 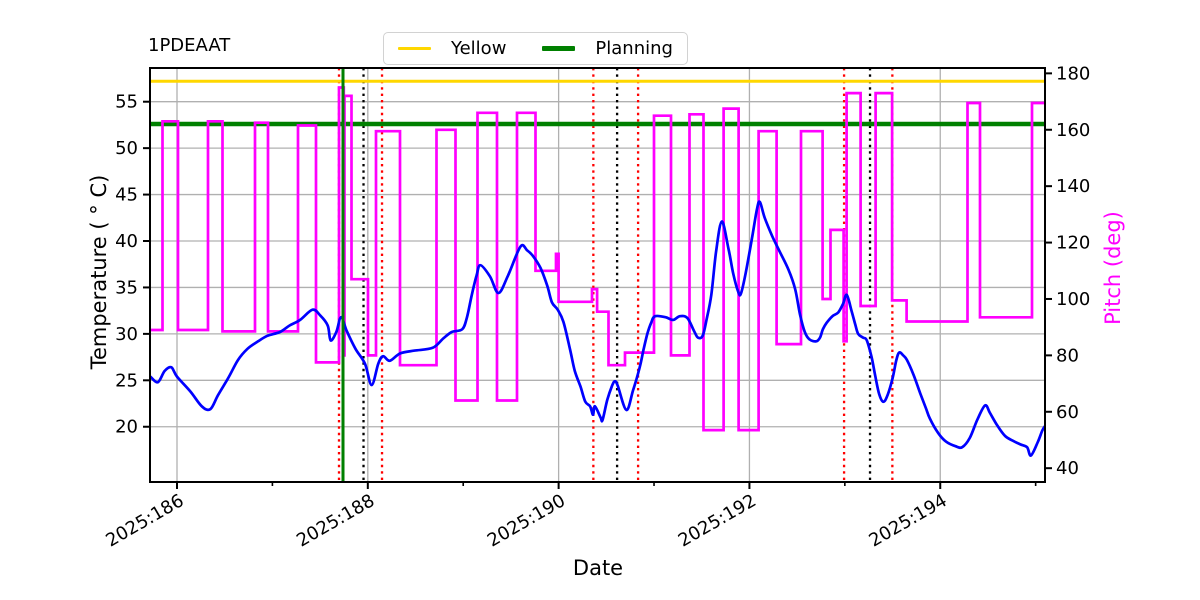 I want to click on chart-title: 1PDEAAT, so click(x=189, y=45).